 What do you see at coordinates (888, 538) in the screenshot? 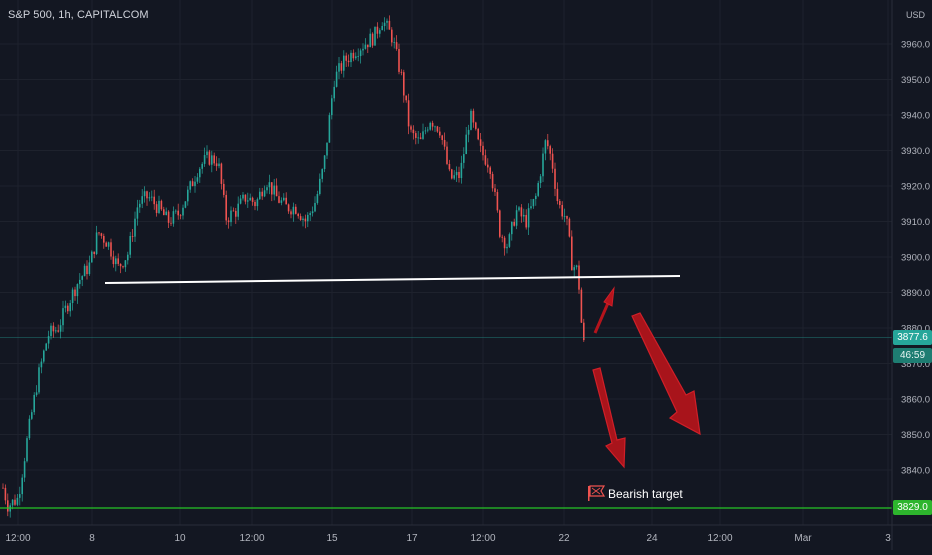
I see `x-tick-label: 3` at bounding box center [888, 538].